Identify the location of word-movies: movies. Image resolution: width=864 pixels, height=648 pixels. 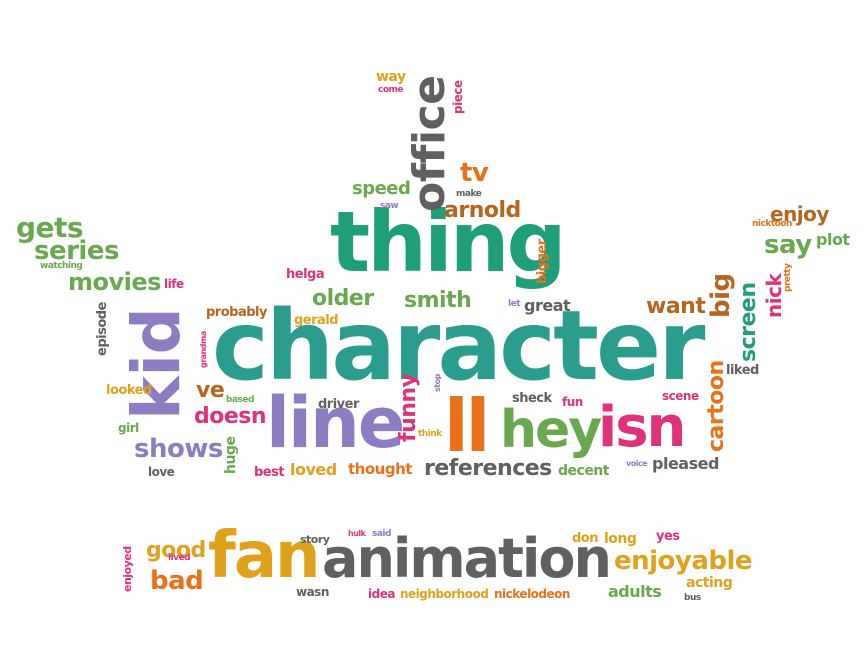
(114, 282).